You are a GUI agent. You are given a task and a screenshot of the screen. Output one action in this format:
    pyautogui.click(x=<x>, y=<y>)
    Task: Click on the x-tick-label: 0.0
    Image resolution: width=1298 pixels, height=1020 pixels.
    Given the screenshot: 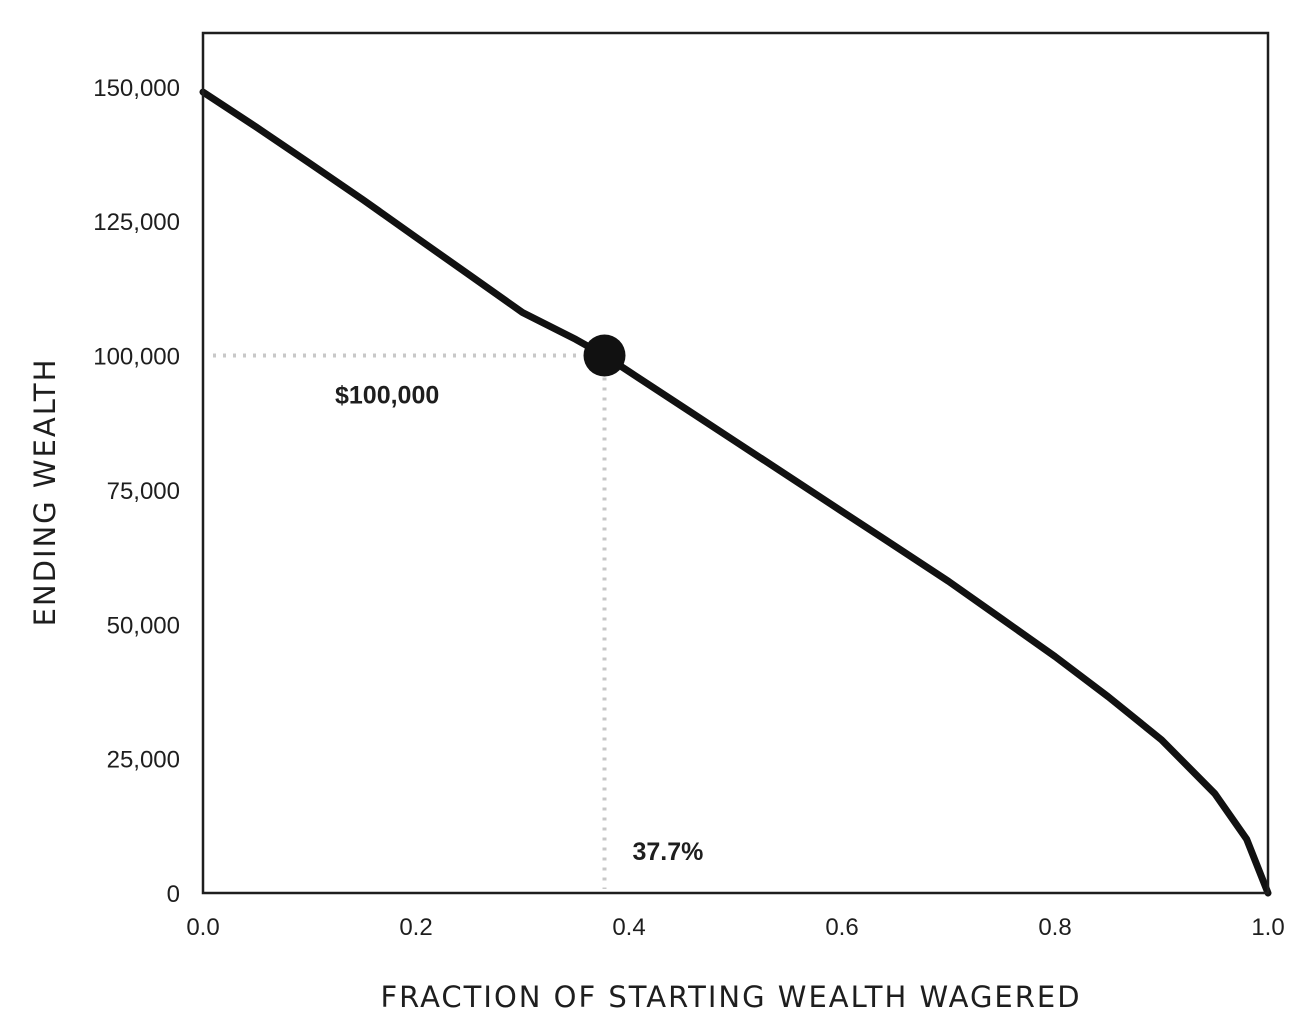 What is the action you would take?
    pyautogui.click(x=202, y=927)
    